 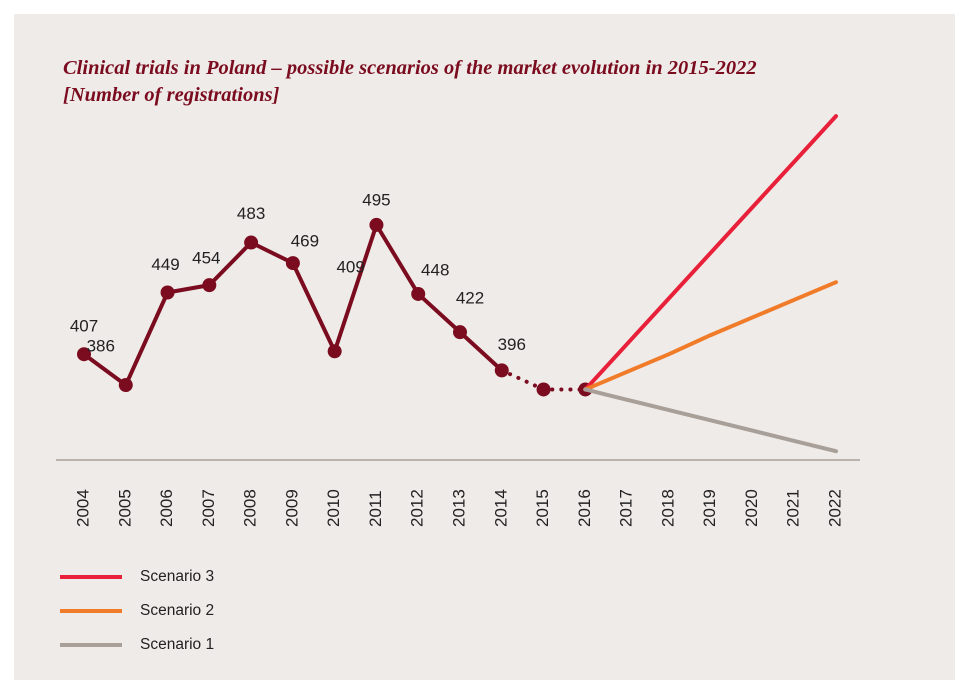 I want to click on x-tick-label: 2015, so click(x=542, y=508).